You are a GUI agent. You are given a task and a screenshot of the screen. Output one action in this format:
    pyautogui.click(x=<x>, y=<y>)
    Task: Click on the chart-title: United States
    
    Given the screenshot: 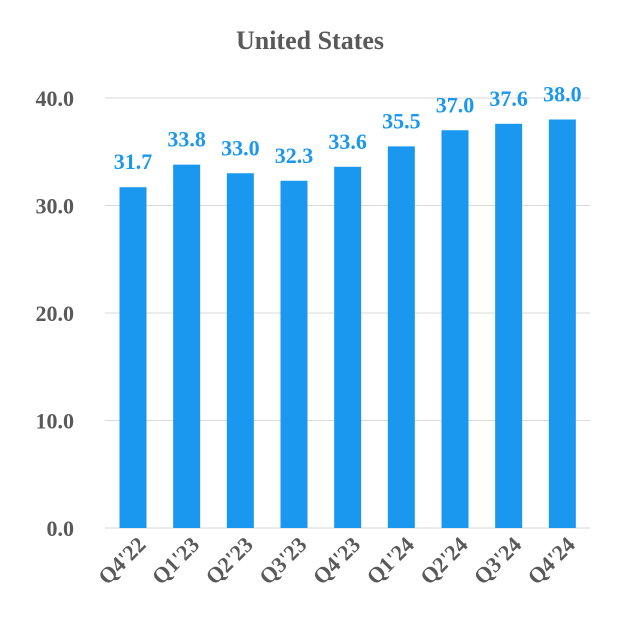 What is the action you would take?
    pyautogui.click(x=310, y=40)
    